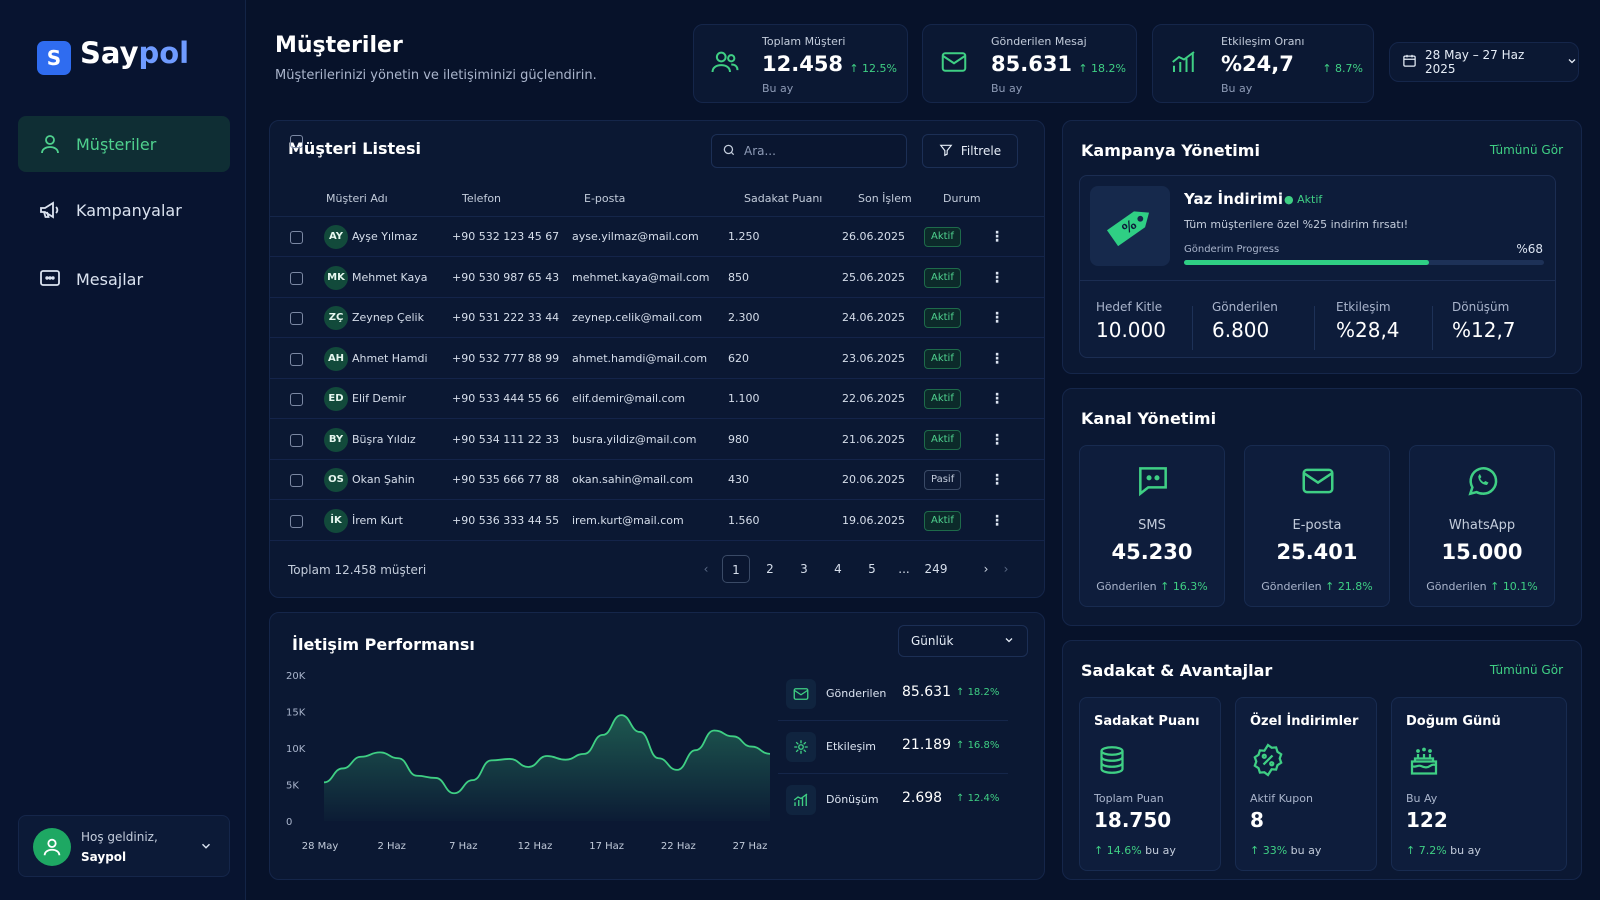  Describe the element at coordinates (885, 198) in the screenshot. I see `col-header-last: Son İşlem` at that location.